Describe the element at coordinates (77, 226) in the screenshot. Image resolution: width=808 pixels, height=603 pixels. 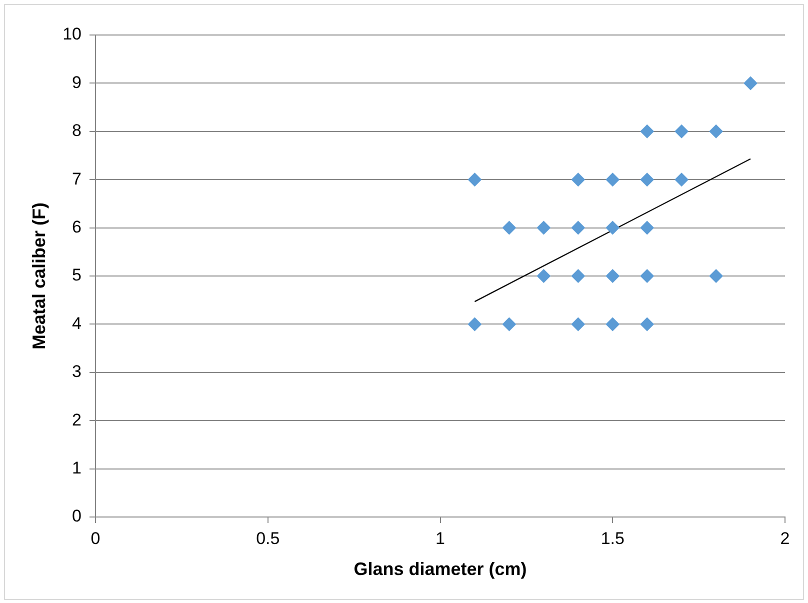
I see `y-tick-label: 6` at that location.